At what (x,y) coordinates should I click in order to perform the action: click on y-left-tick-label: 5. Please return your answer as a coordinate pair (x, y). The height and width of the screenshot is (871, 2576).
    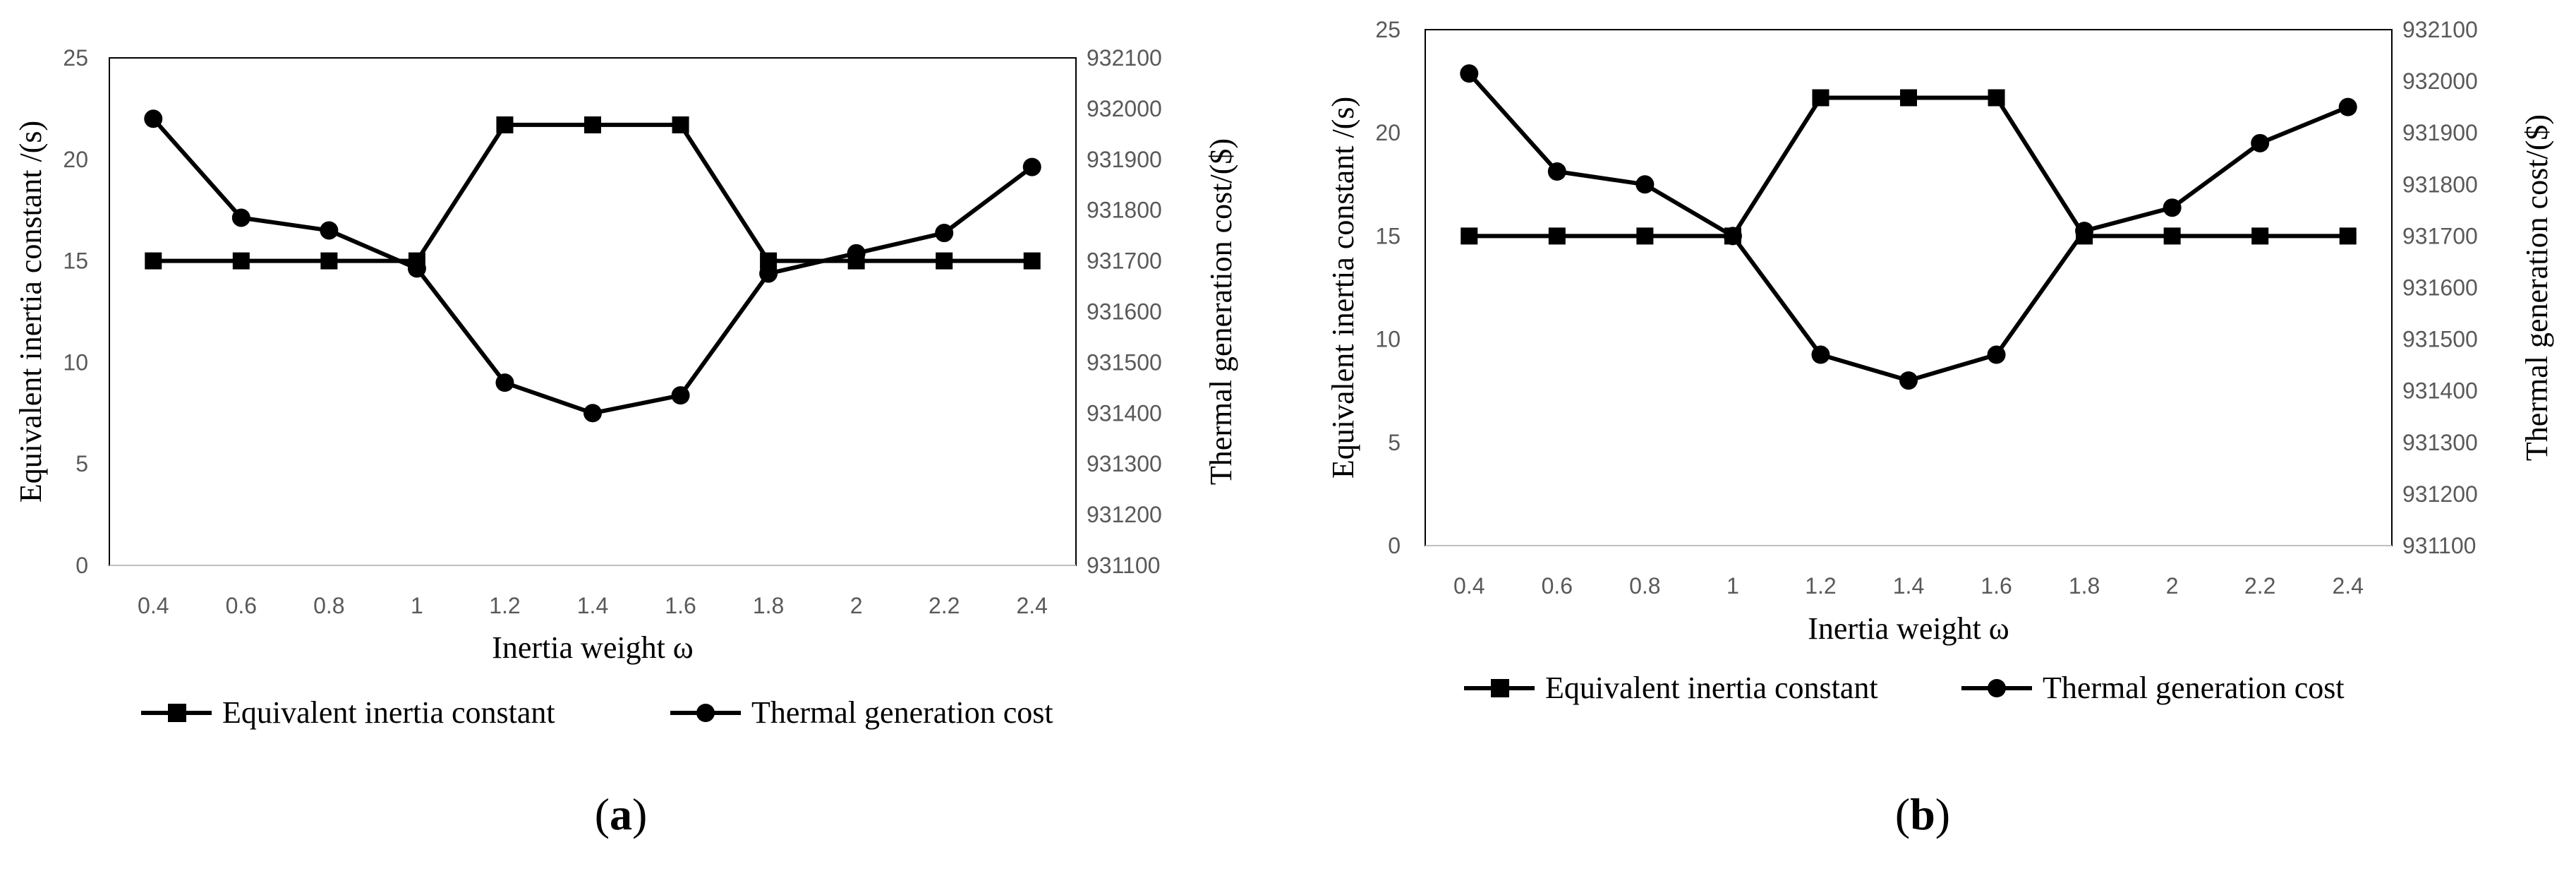
    Looking at the image, I should click on (82, 463).